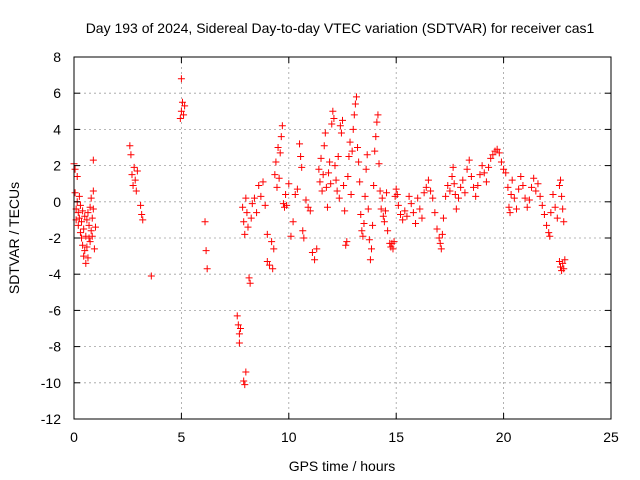 The image size is (640, 480). I want to click on x-tick-label: 10, so click(289, 437).